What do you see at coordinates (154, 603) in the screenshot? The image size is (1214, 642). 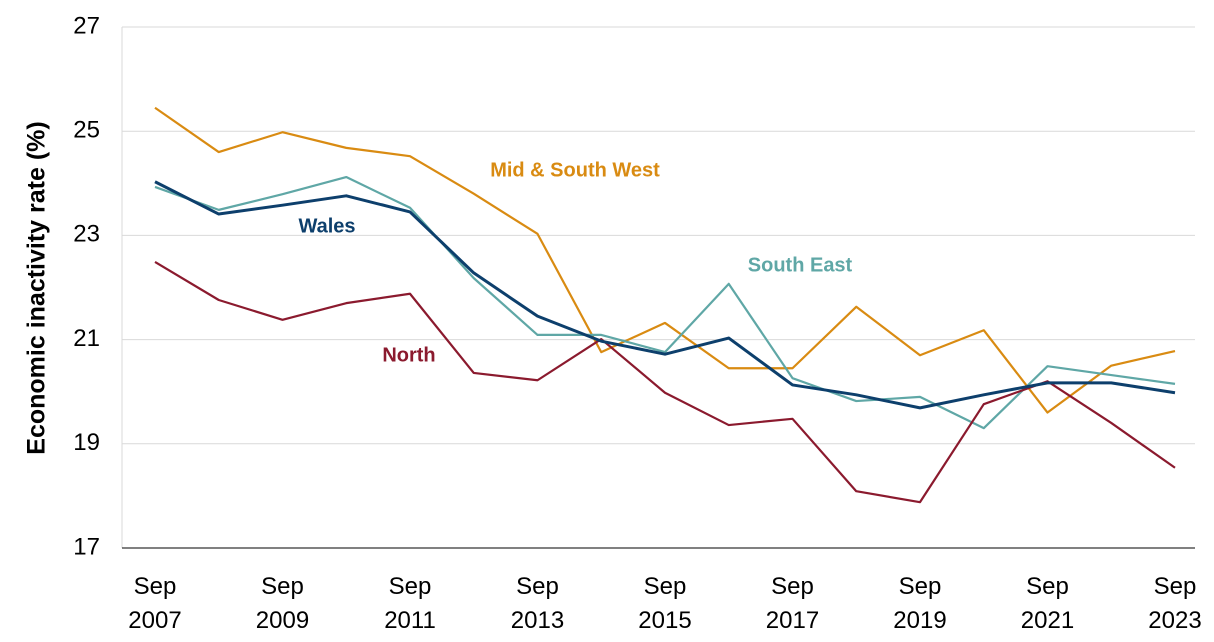 I see `x-tick-label: Sep 2007` at bounding box center [154, 603].